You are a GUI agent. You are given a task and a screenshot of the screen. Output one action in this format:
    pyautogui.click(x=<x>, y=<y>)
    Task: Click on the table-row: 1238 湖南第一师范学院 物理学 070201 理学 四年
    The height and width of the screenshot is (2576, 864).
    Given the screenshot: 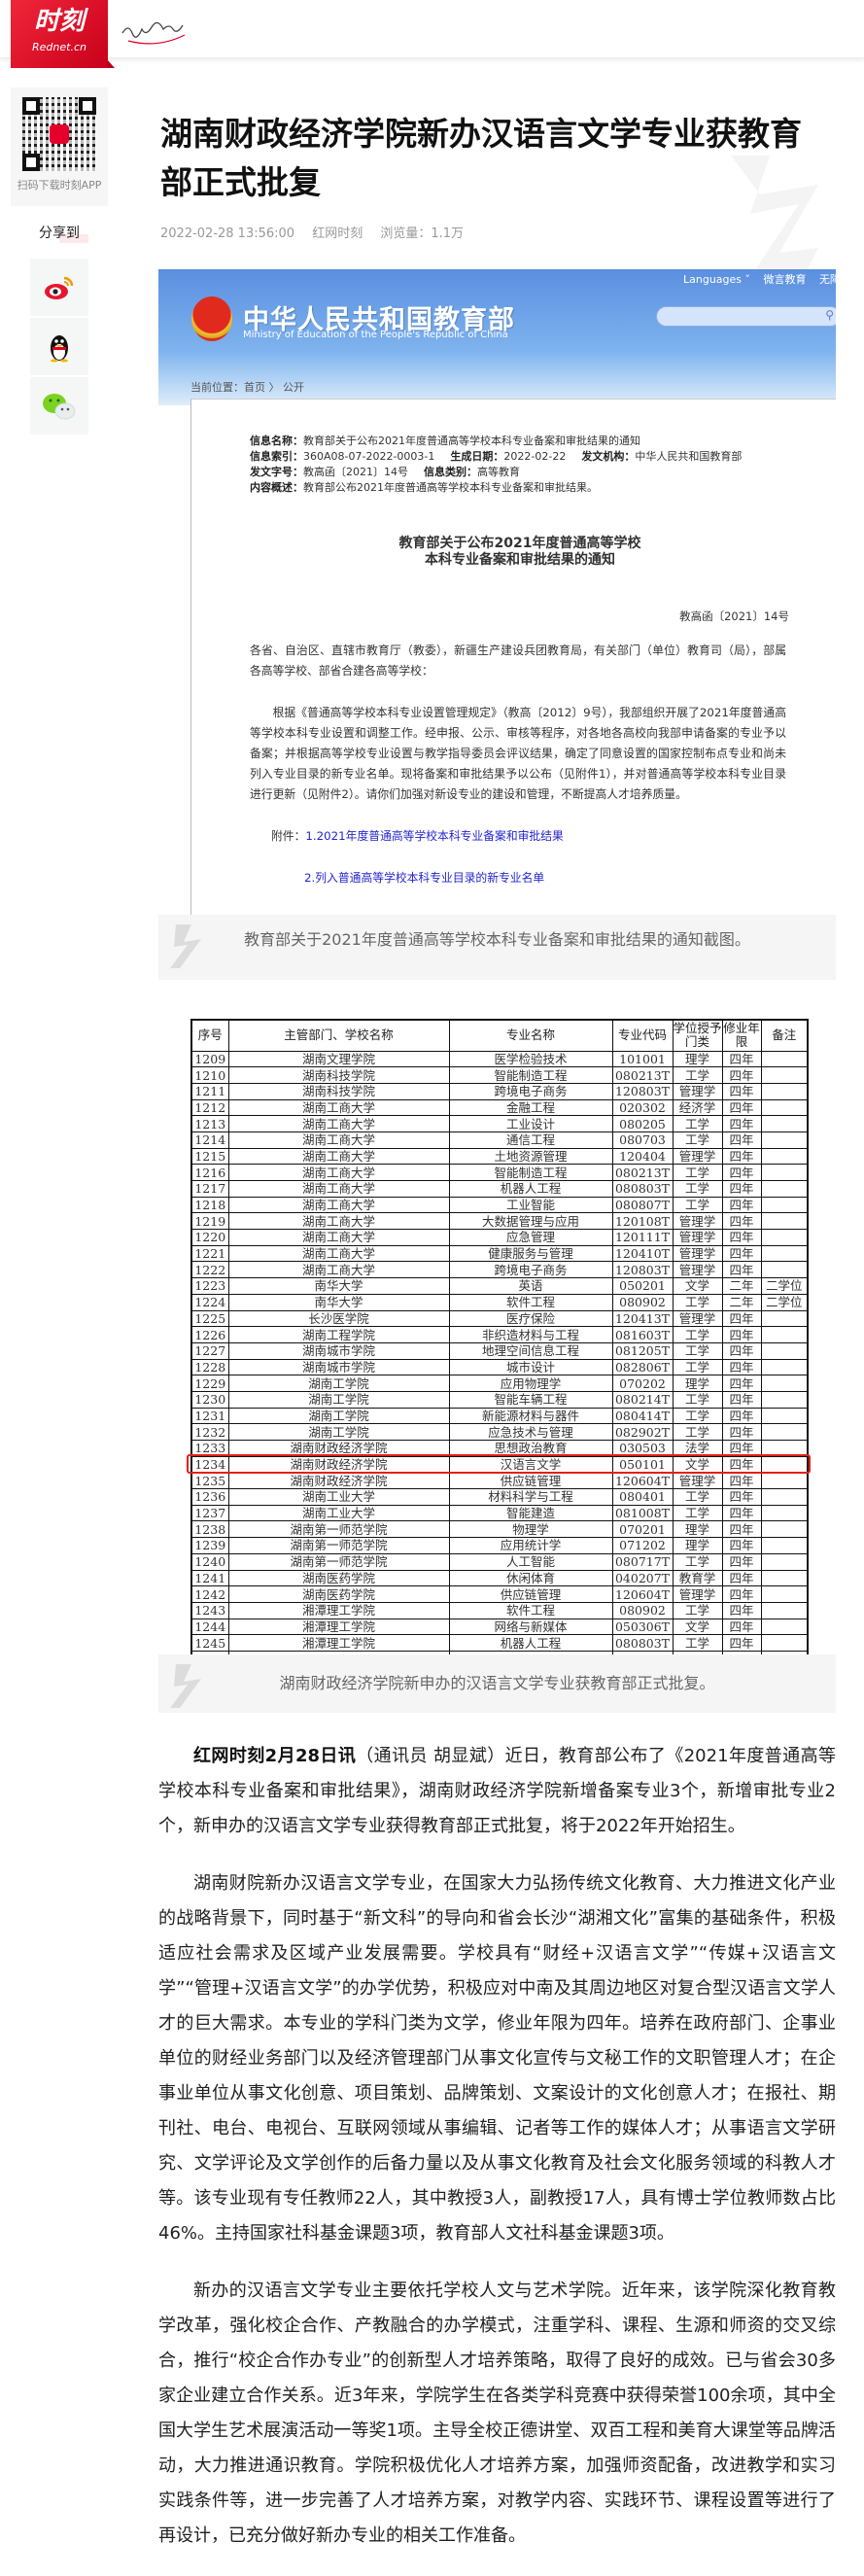 What is the action you would take?
    pyautogui.click(x=499, y=1529)
    